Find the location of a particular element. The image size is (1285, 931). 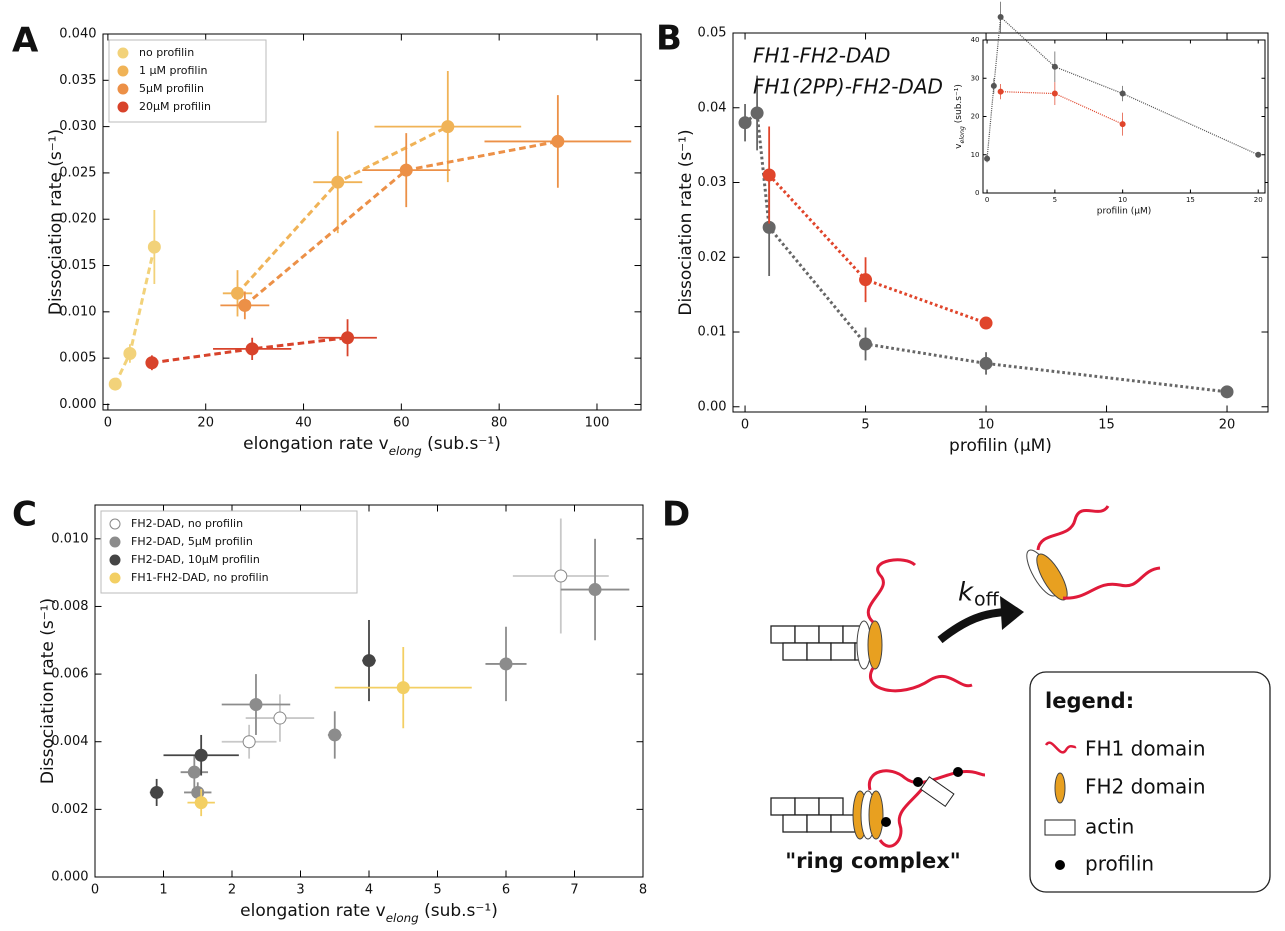

x-tick-label: 8 is located at coordinates (643, 890).